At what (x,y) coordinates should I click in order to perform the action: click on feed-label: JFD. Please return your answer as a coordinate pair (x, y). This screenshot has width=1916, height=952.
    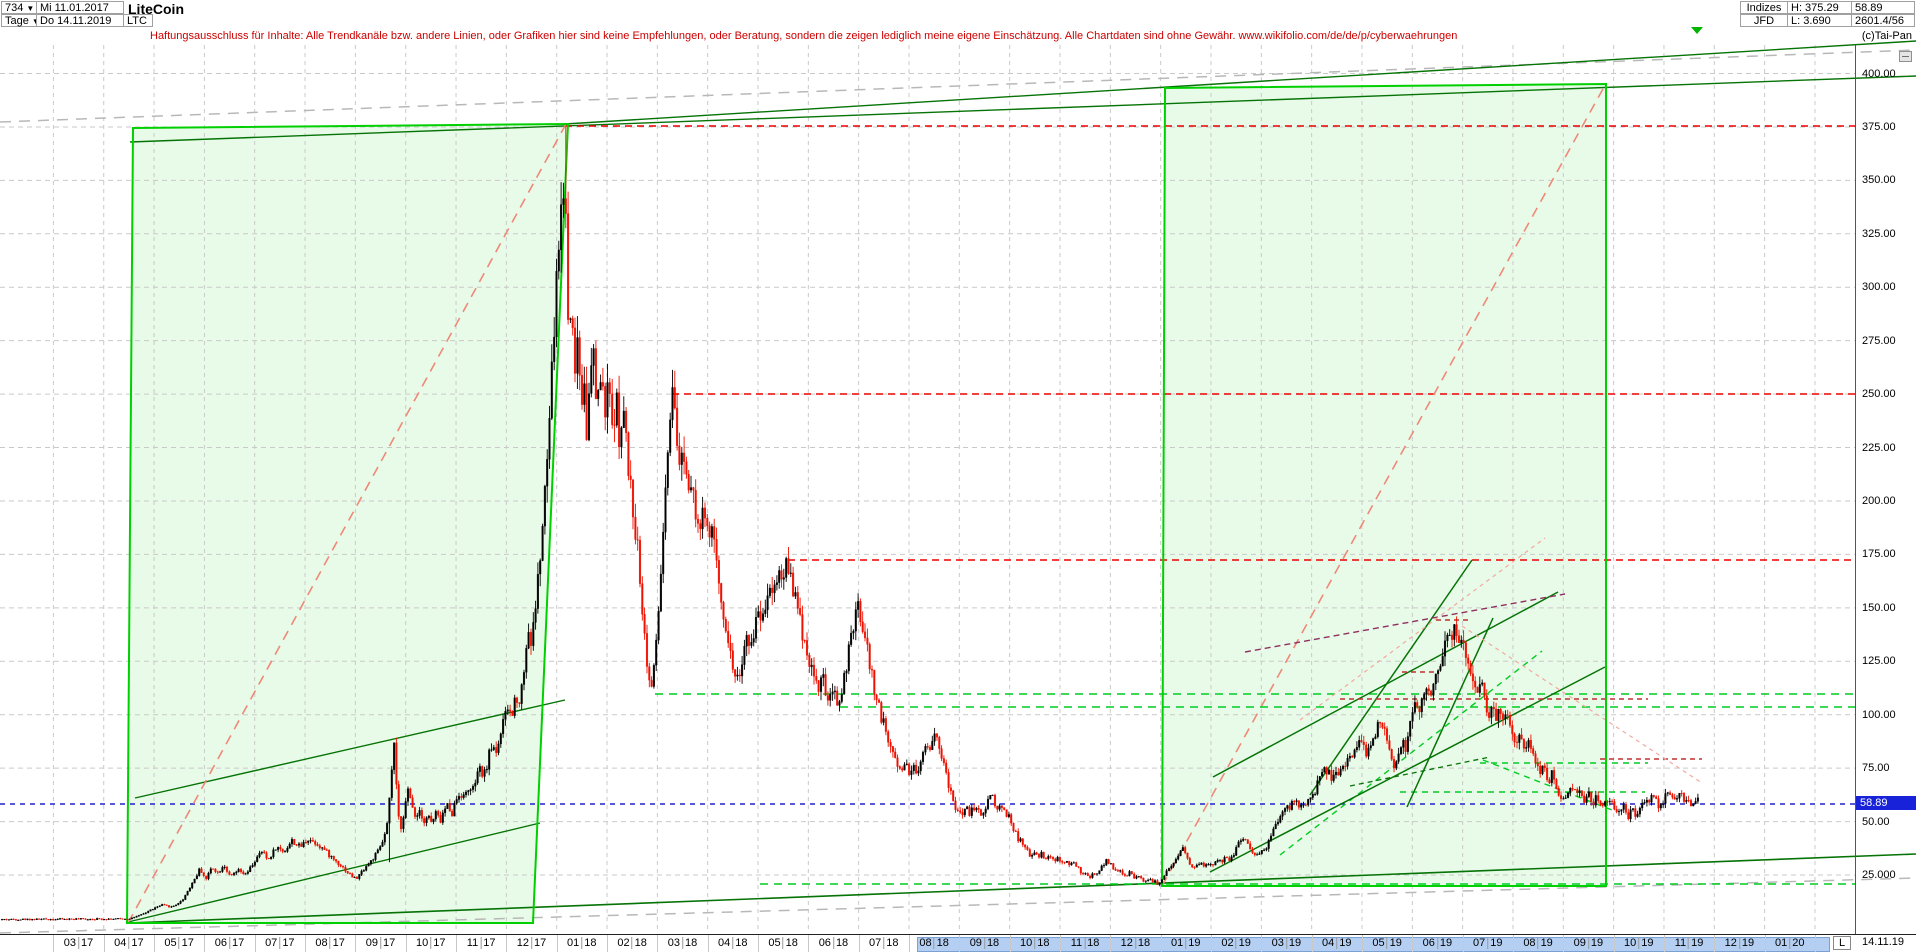
    Looking at the image, I should click on (1764, 21).